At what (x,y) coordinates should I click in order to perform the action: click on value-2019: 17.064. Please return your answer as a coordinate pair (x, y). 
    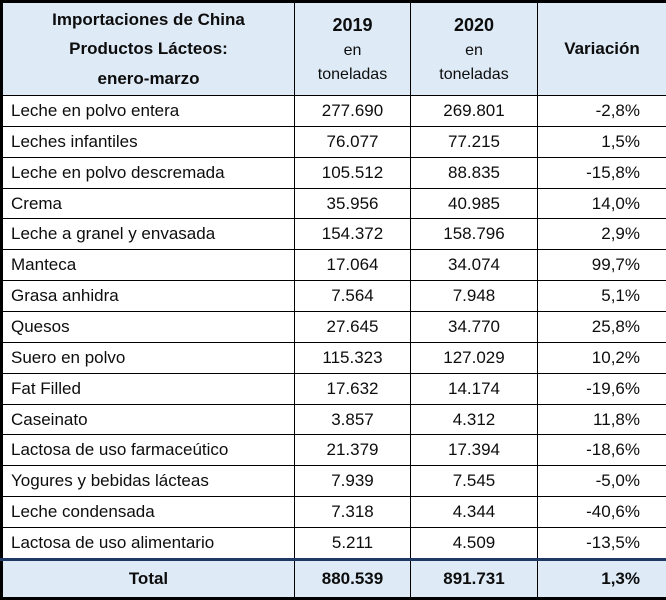
    Looking at the image, I should click on (352, 265).